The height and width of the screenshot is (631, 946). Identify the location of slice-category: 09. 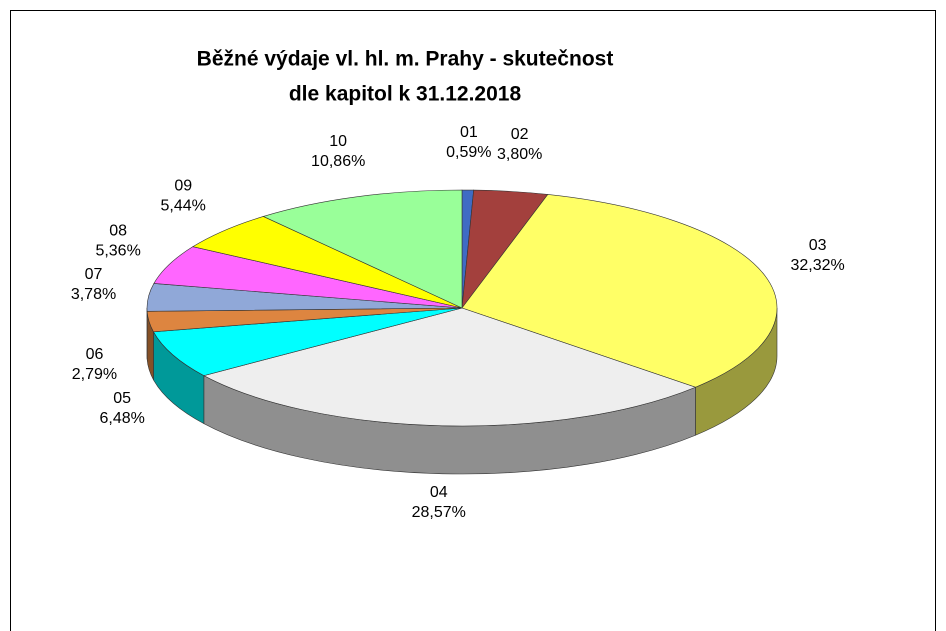
(183, 186).